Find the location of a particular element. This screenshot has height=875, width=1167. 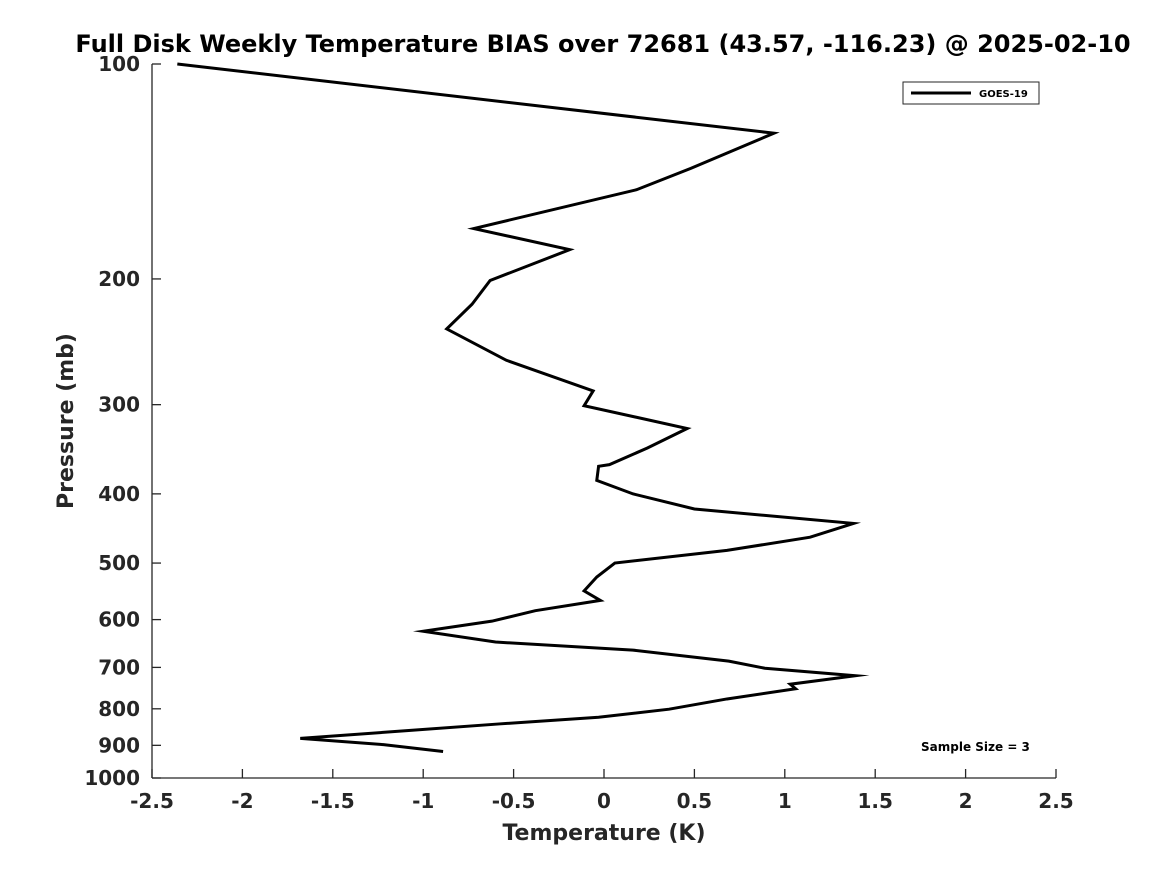

sample-size-annotation: Sample Size = 3 is located at coordinates (975, 747).